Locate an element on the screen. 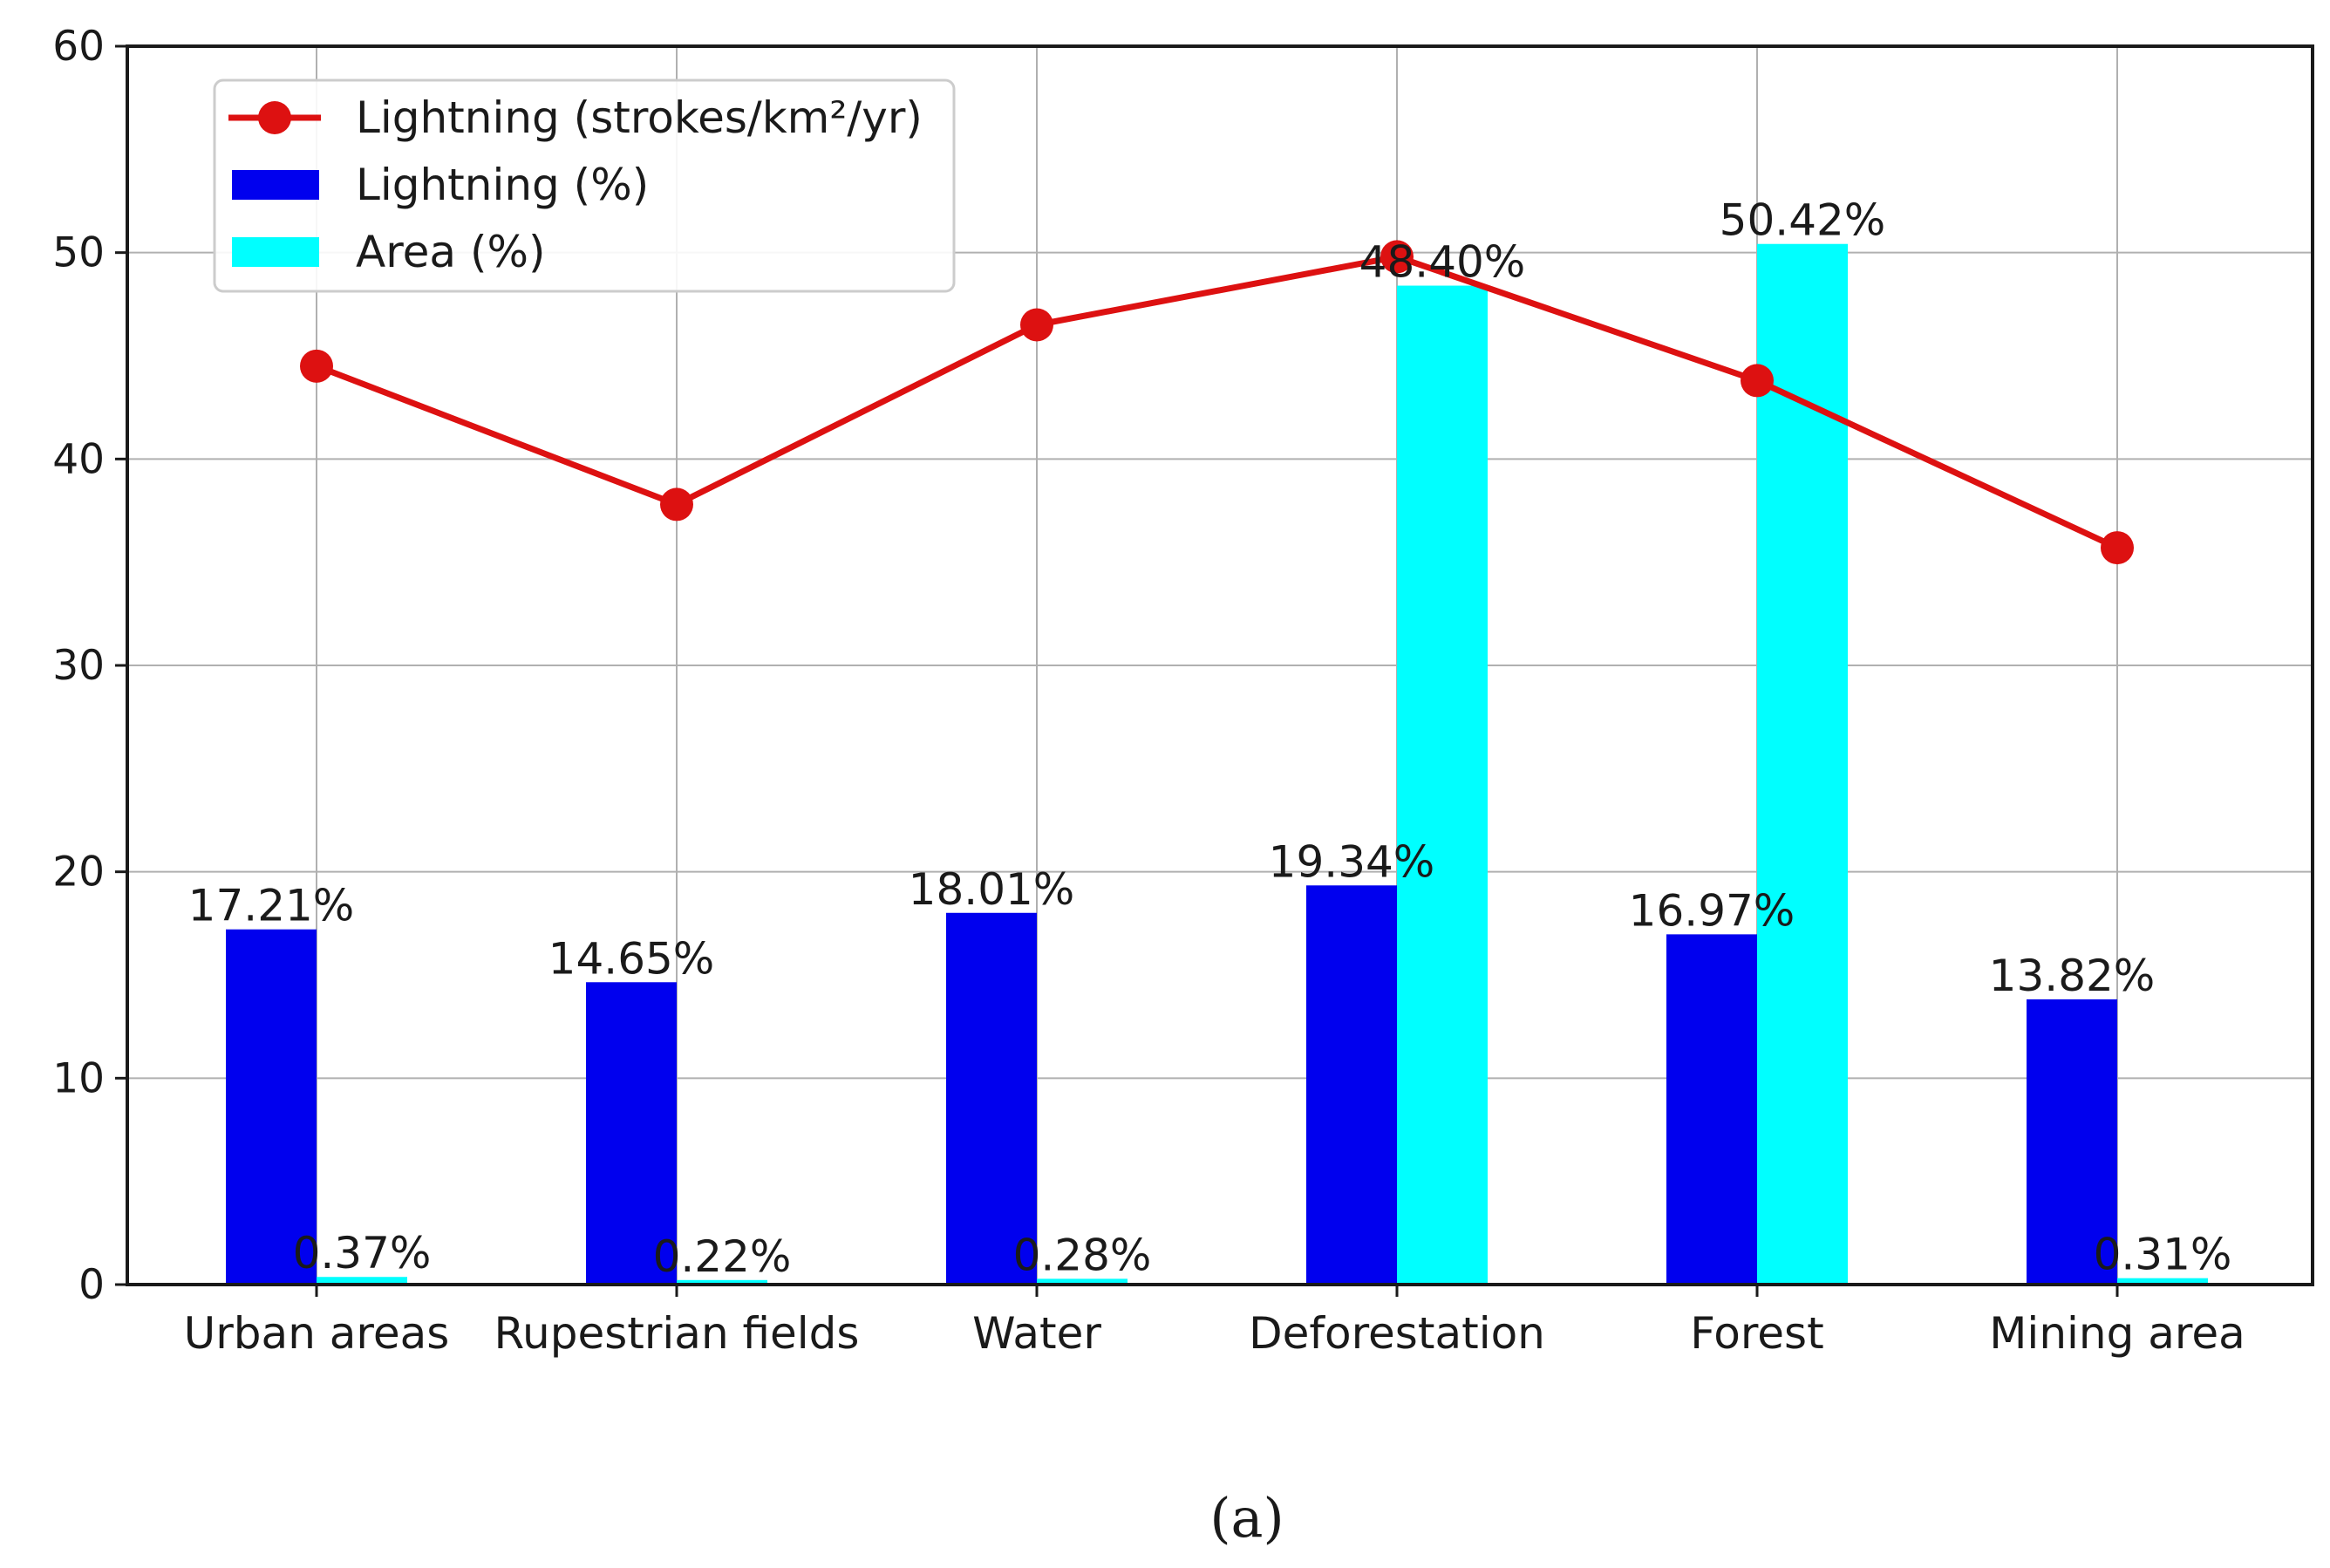  y-tick-label: 10 is located at coordinates (78, 1078).